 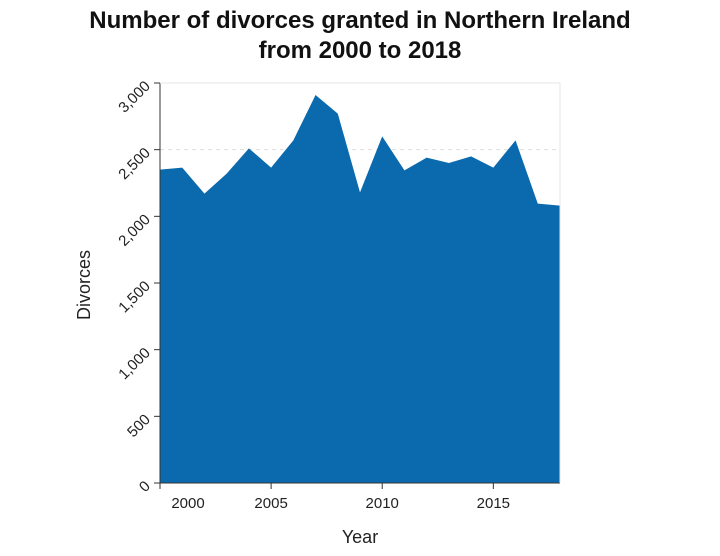 I want to click on x-axis-label: Year, so click(x=360, y=537).